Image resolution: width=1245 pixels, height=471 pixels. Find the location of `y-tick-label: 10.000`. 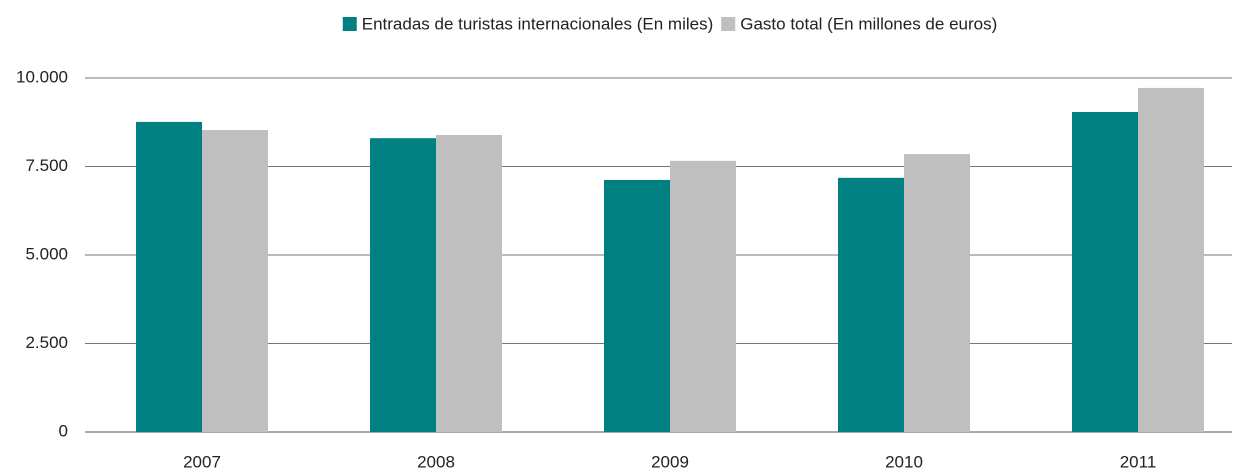

y-tick-label: 10.000 is located at coordinates (42, 76).